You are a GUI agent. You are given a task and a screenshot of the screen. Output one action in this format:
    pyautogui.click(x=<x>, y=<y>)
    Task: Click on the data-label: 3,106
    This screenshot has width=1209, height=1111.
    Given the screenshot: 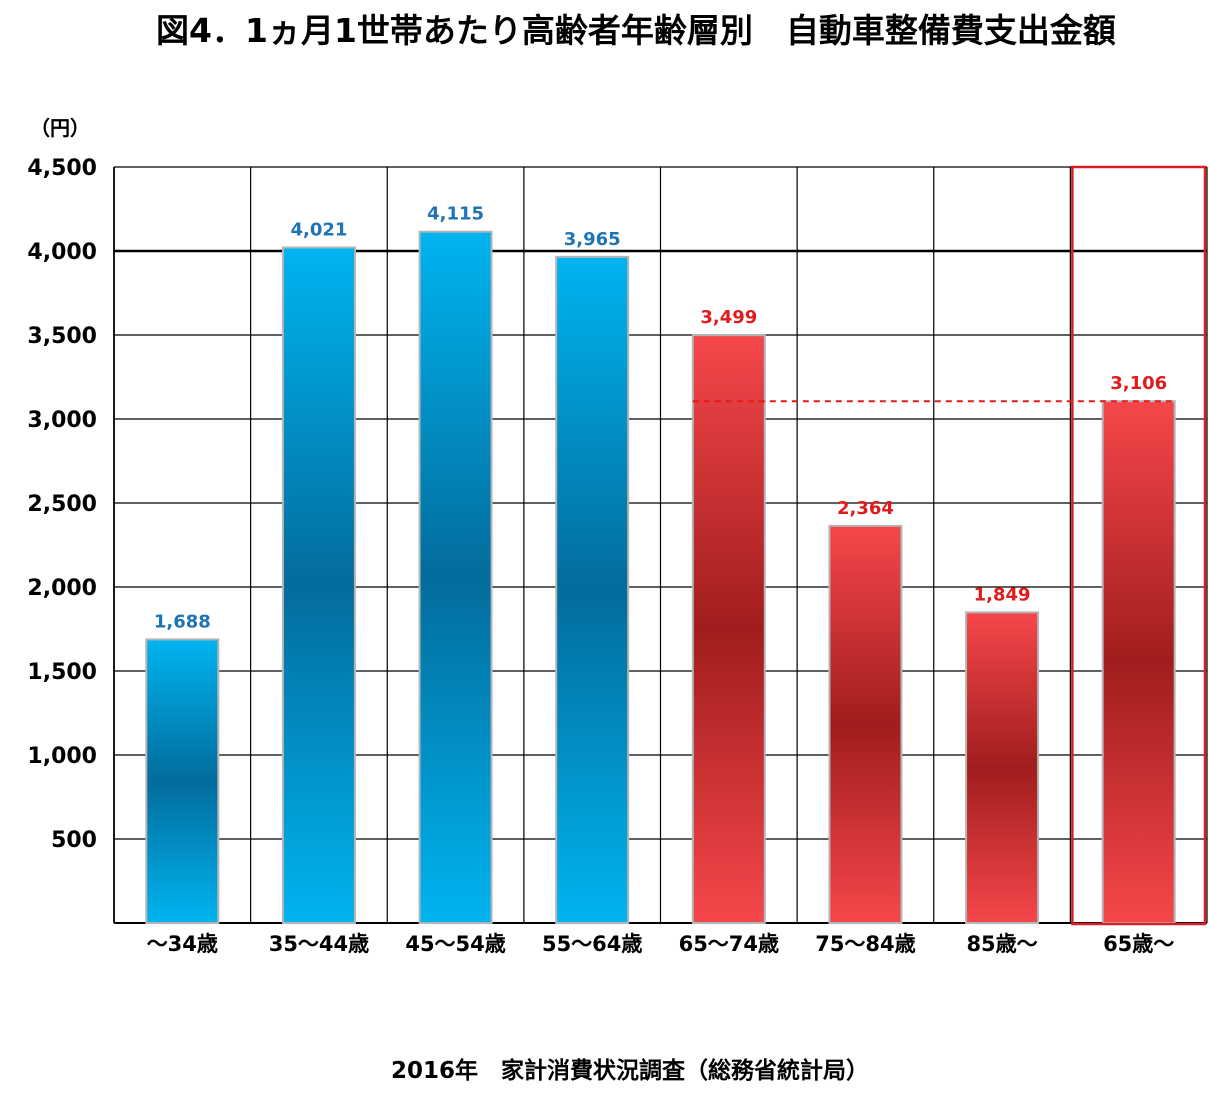 What is the action you would take?
    pyautogui.click(x=1138, y=383)
    